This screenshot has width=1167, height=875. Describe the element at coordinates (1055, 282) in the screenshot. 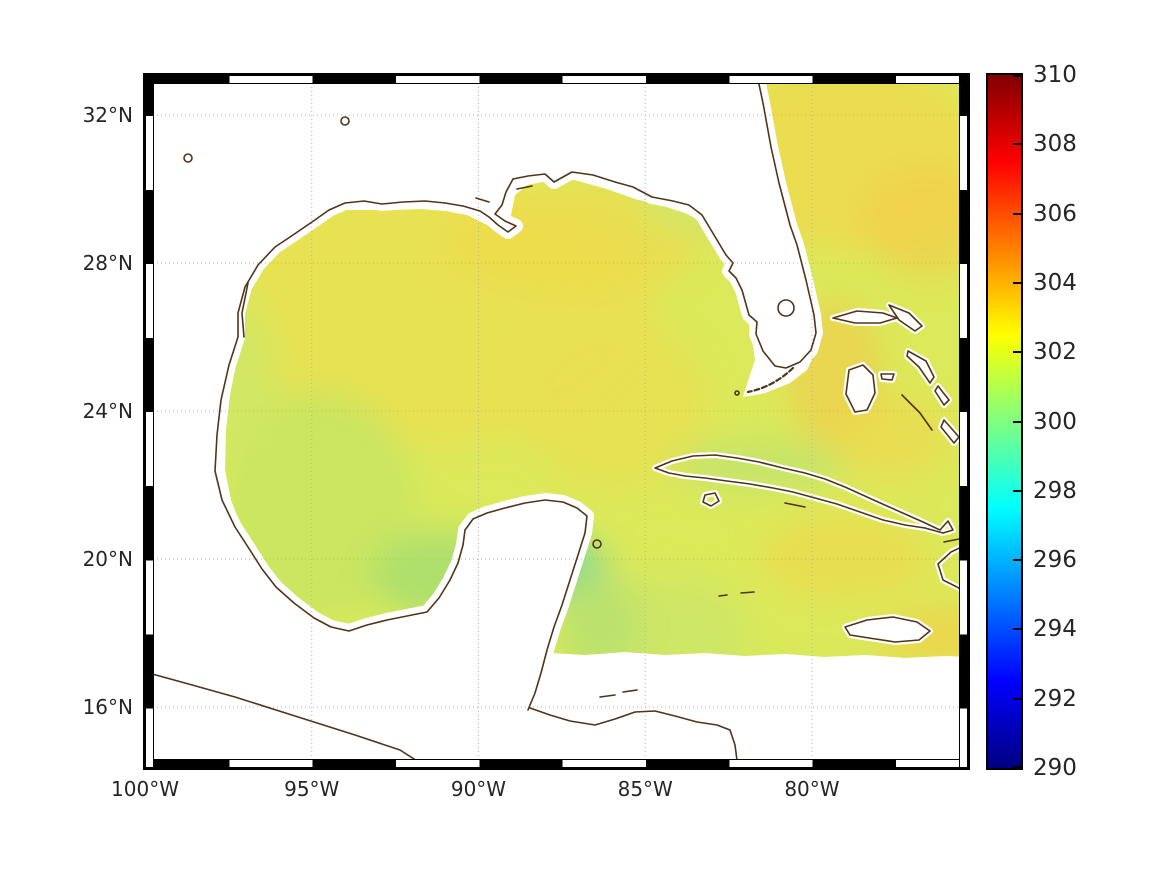

I see `colorbar-tick-label: 304` at that location.